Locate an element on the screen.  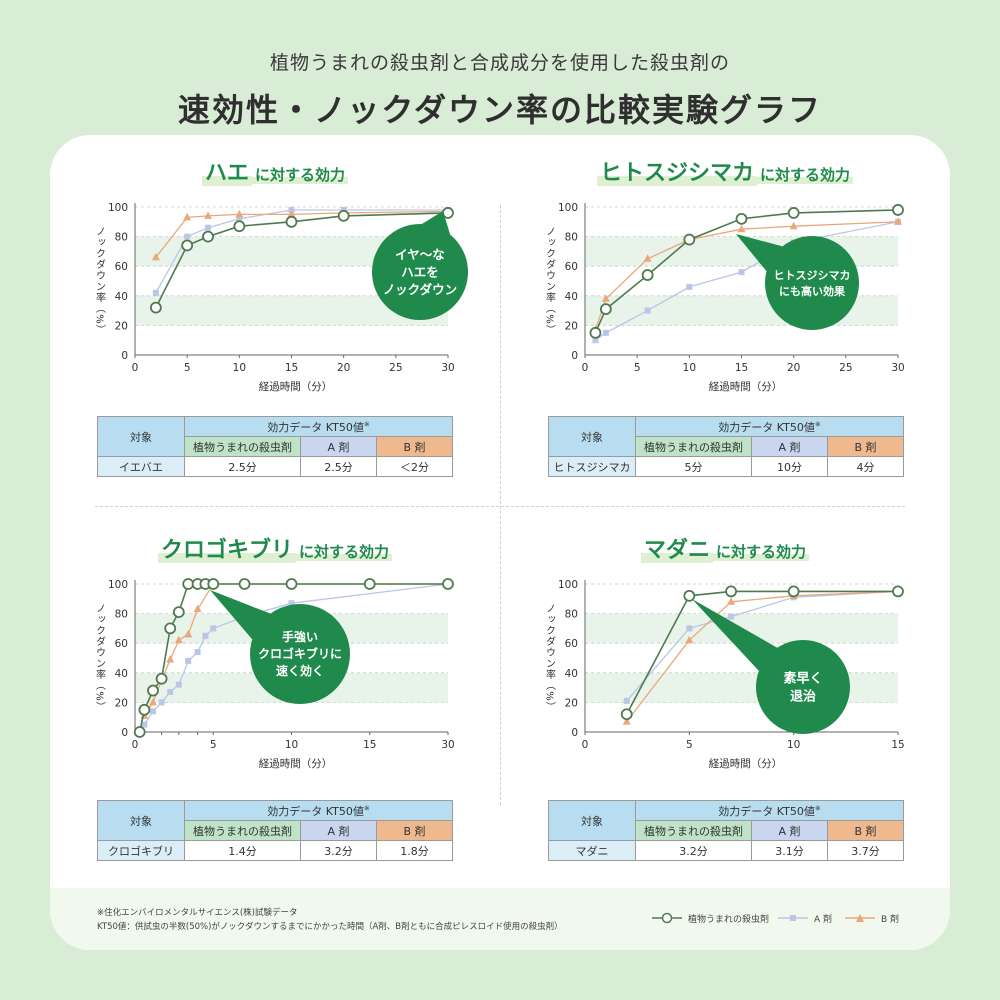
panel-title-main: ハエ is located at coordinates (226, 173).